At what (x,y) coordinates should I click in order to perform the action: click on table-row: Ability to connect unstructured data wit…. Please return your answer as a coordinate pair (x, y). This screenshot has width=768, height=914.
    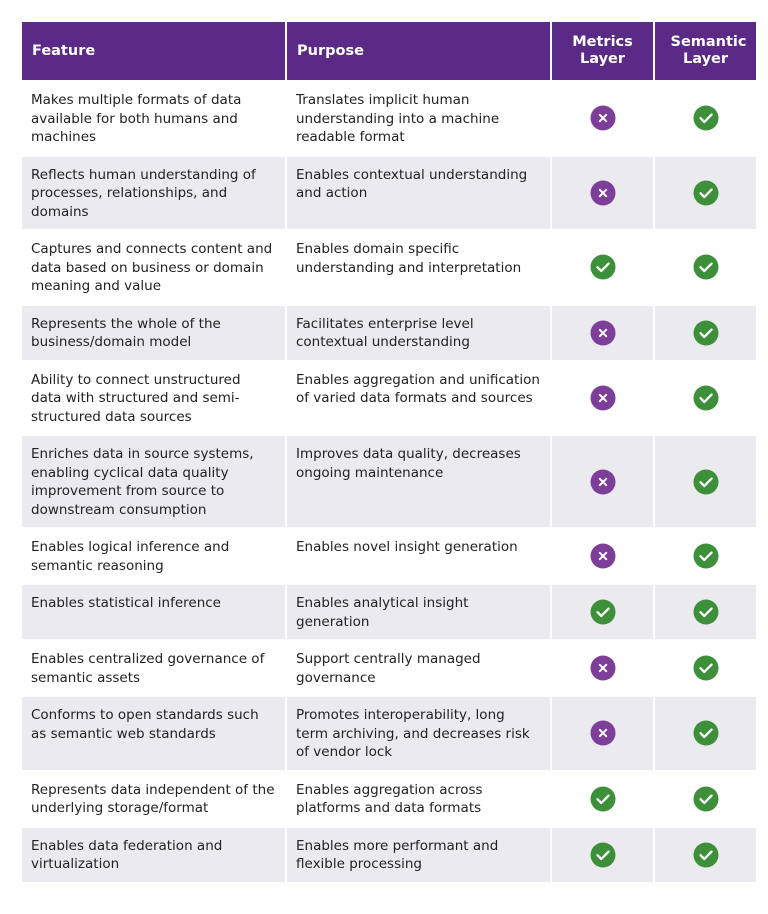
    Looking at the image, I should click on (389, 398).